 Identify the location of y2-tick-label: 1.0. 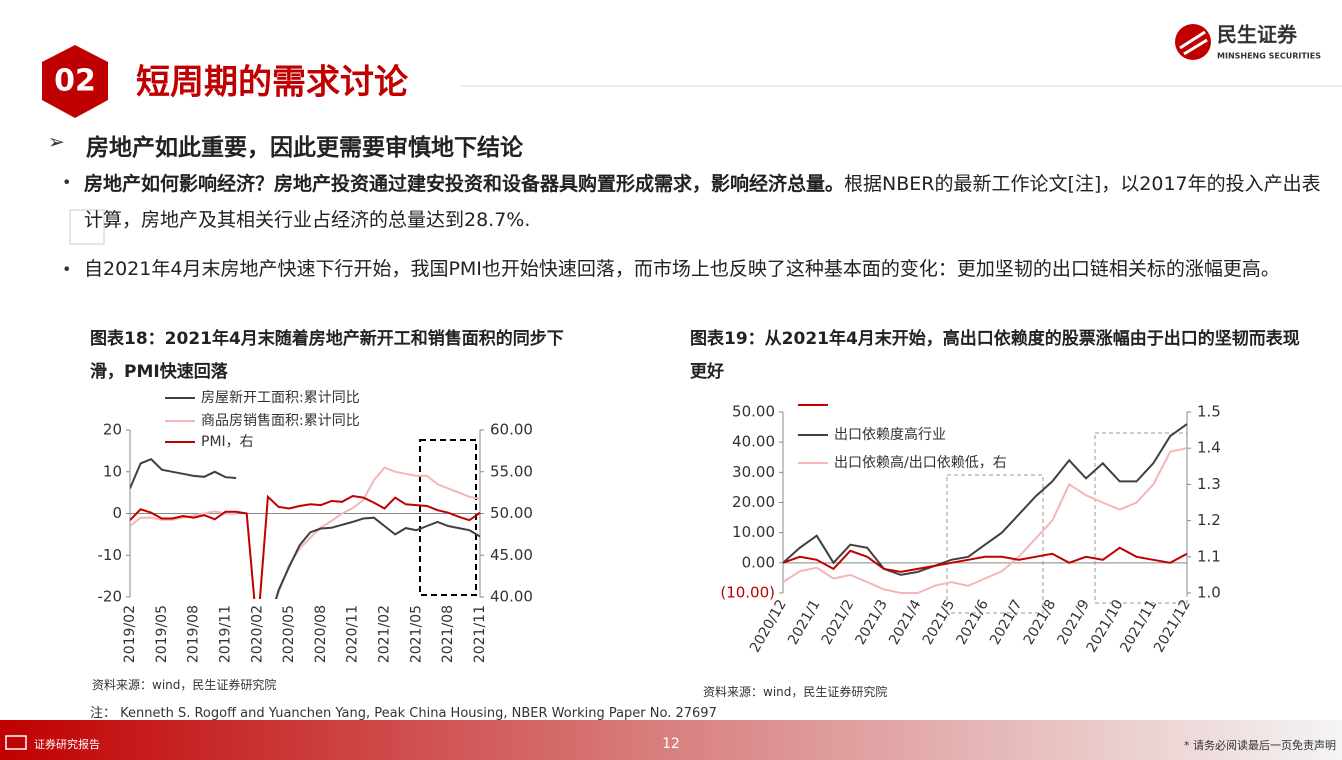
(1209, 593).